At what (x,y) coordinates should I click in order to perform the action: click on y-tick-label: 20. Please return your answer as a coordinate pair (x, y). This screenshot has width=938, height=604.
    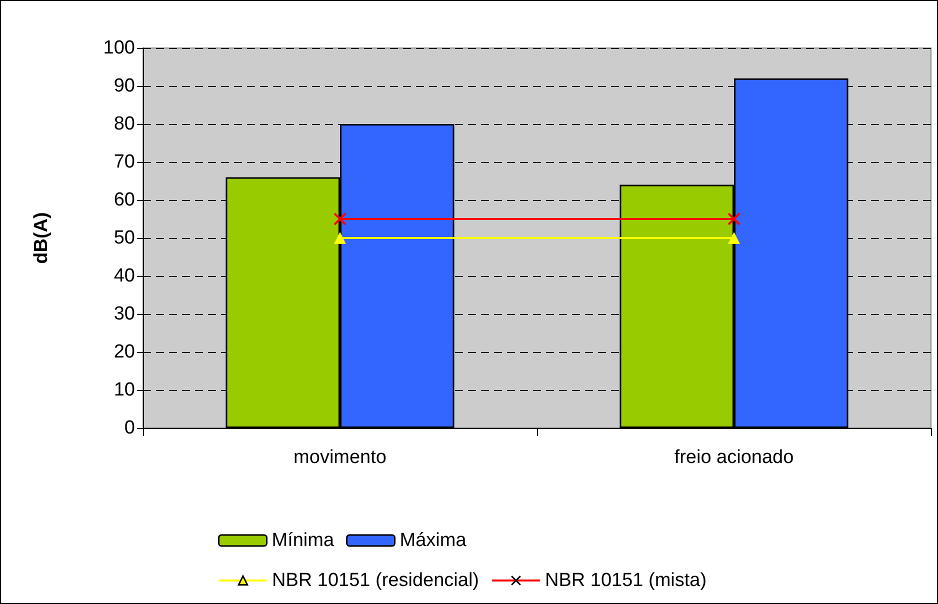
    Looking at the image, I should click on (124, 352).